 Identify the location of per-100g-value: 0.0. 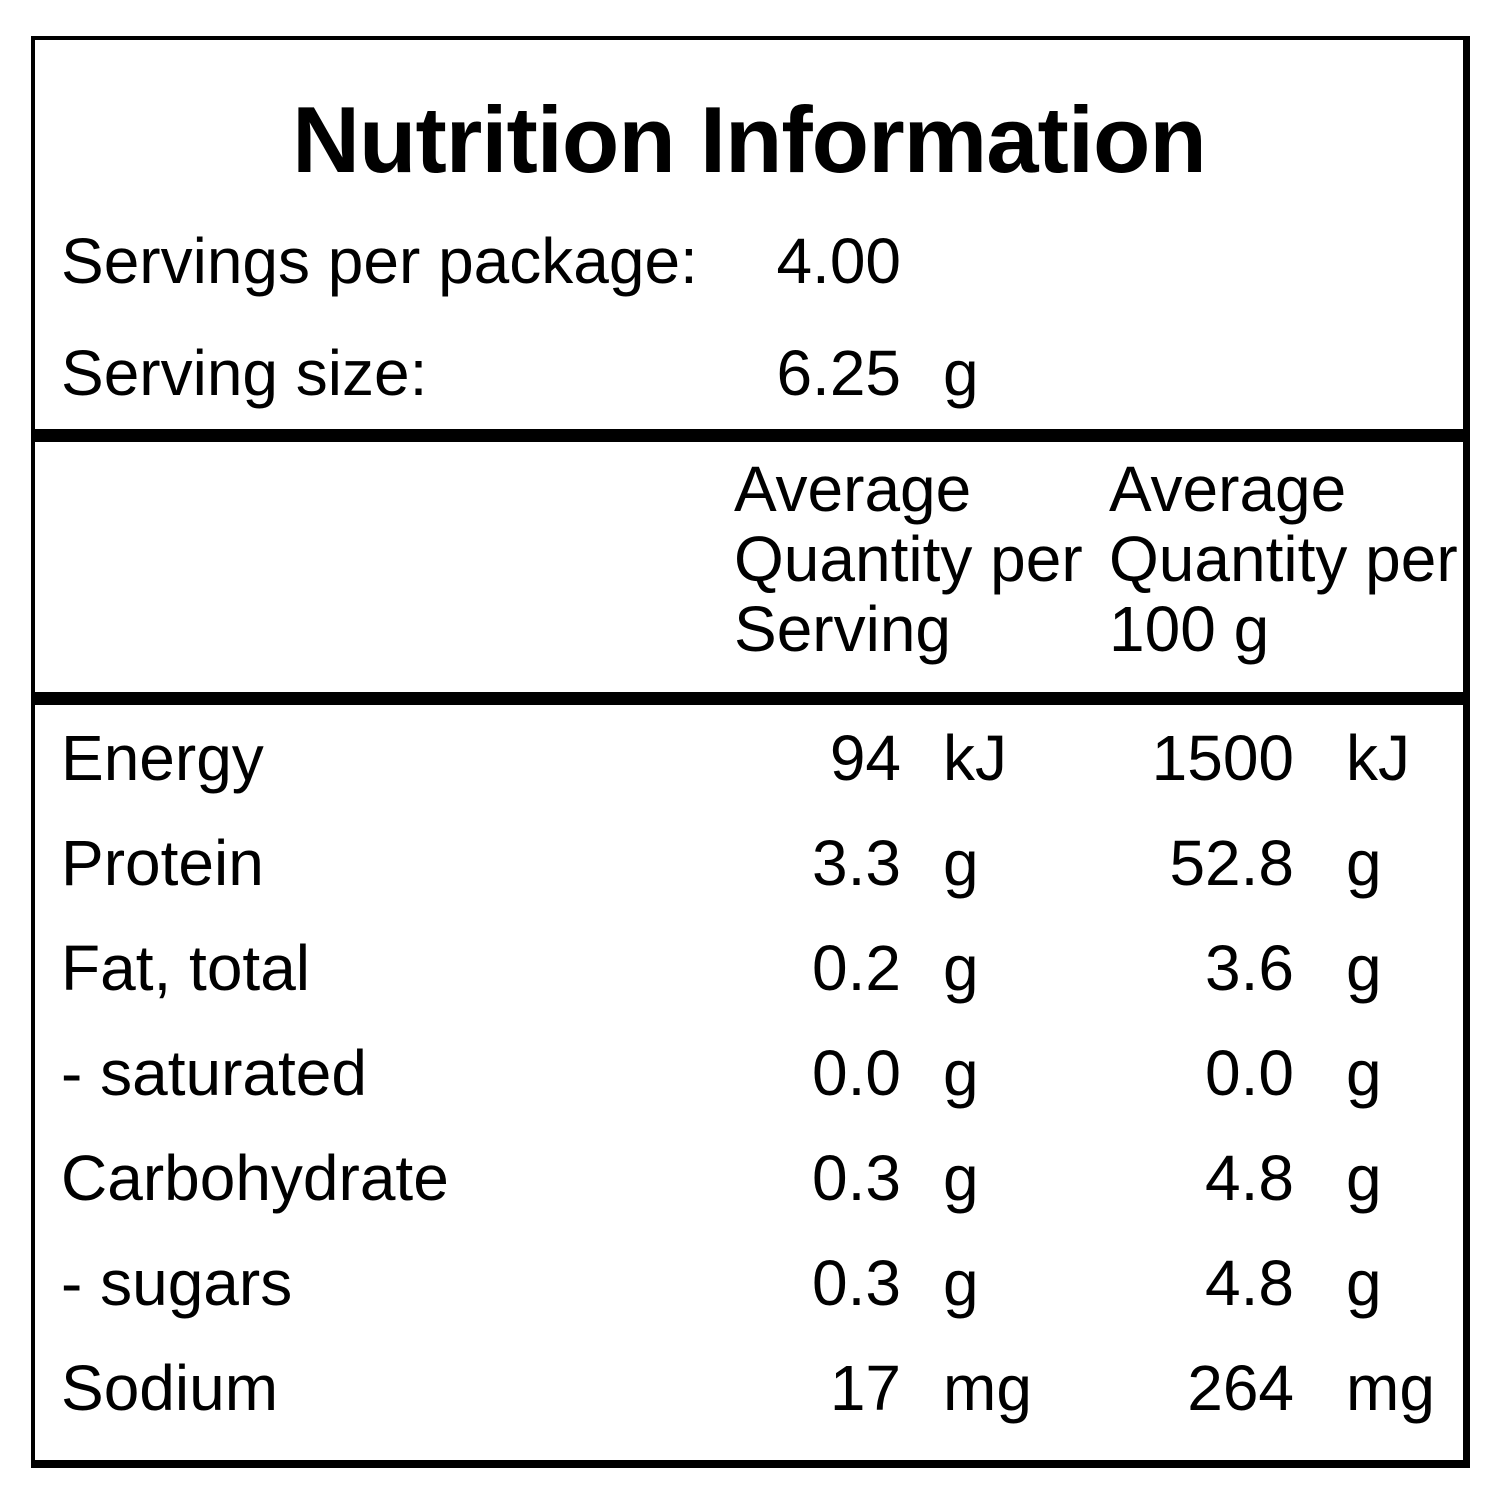
(1249, 1072).